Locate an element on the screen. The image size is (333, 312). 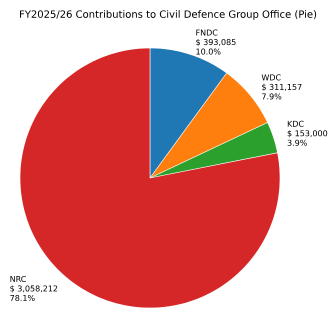
slice-label: FNDC is located at coordinates (207, 33).